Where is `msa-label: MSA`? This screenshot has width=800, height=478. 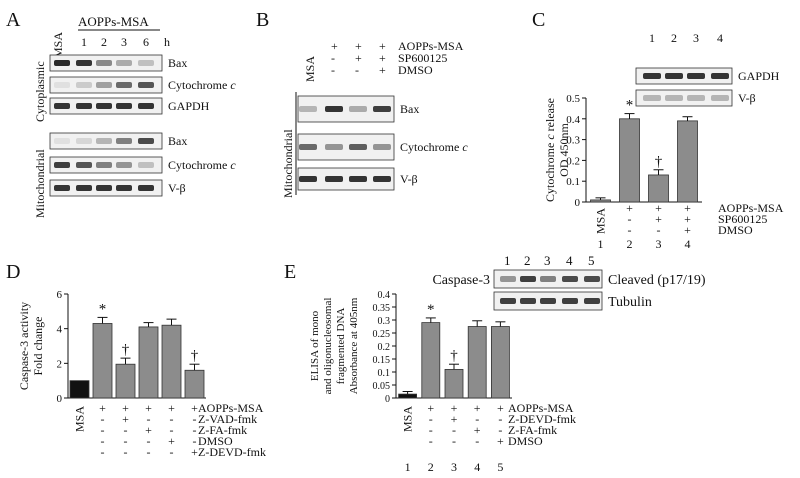 msa-label: MSA is located at coordinates (80, 419).